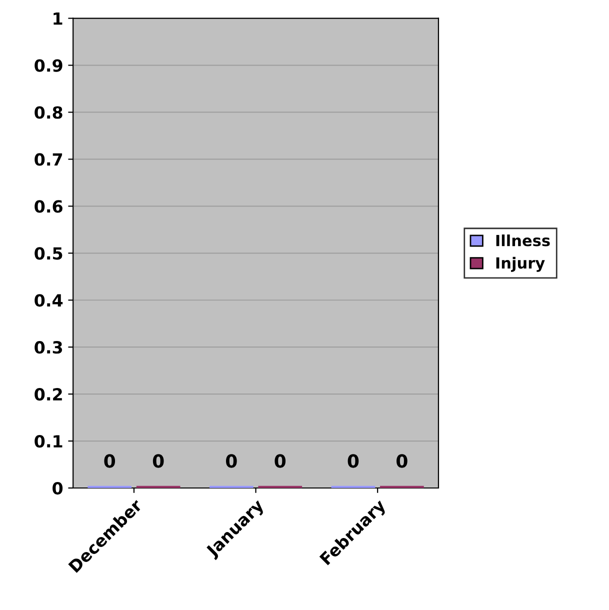 This screenshot has width=609, height=610. Describe the element at coordinates (48, 159) in the screenshot. I see `y-tick-label: 0.7` at that location.